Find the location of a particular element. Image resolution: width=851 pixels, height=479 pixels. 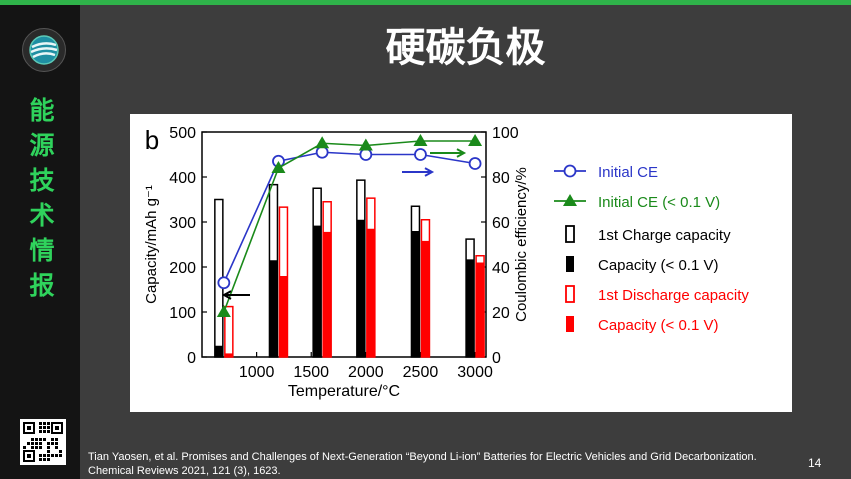

x-tick-label: 2500 is located at coordinates (421, 372).